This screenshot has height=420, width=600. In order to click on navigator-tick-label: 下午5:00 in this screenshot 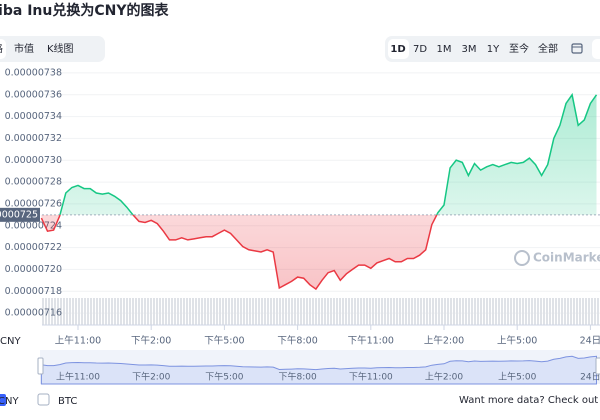, I will do `click(224, 377)`.